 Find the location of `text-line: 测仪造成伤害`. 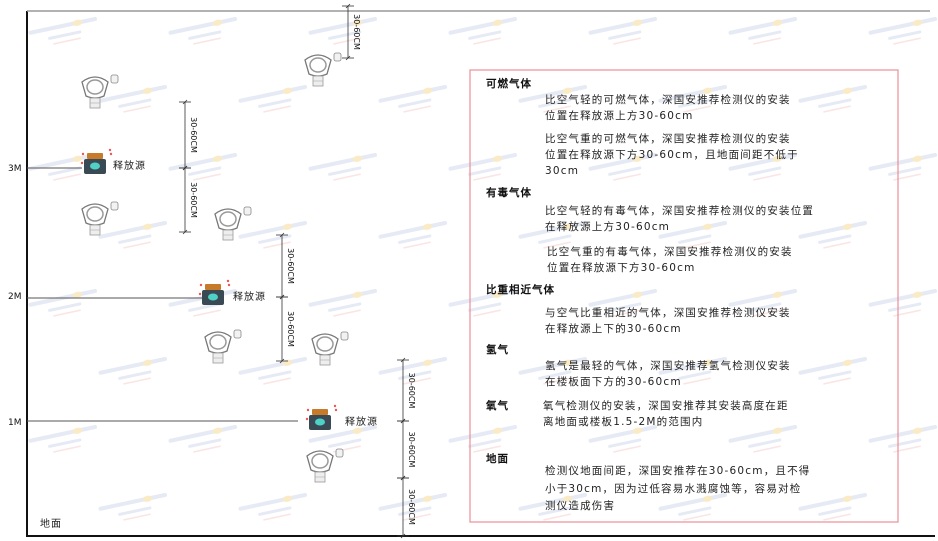

text-line: 测仪造成伤害 is located at coordinates (580, 505).